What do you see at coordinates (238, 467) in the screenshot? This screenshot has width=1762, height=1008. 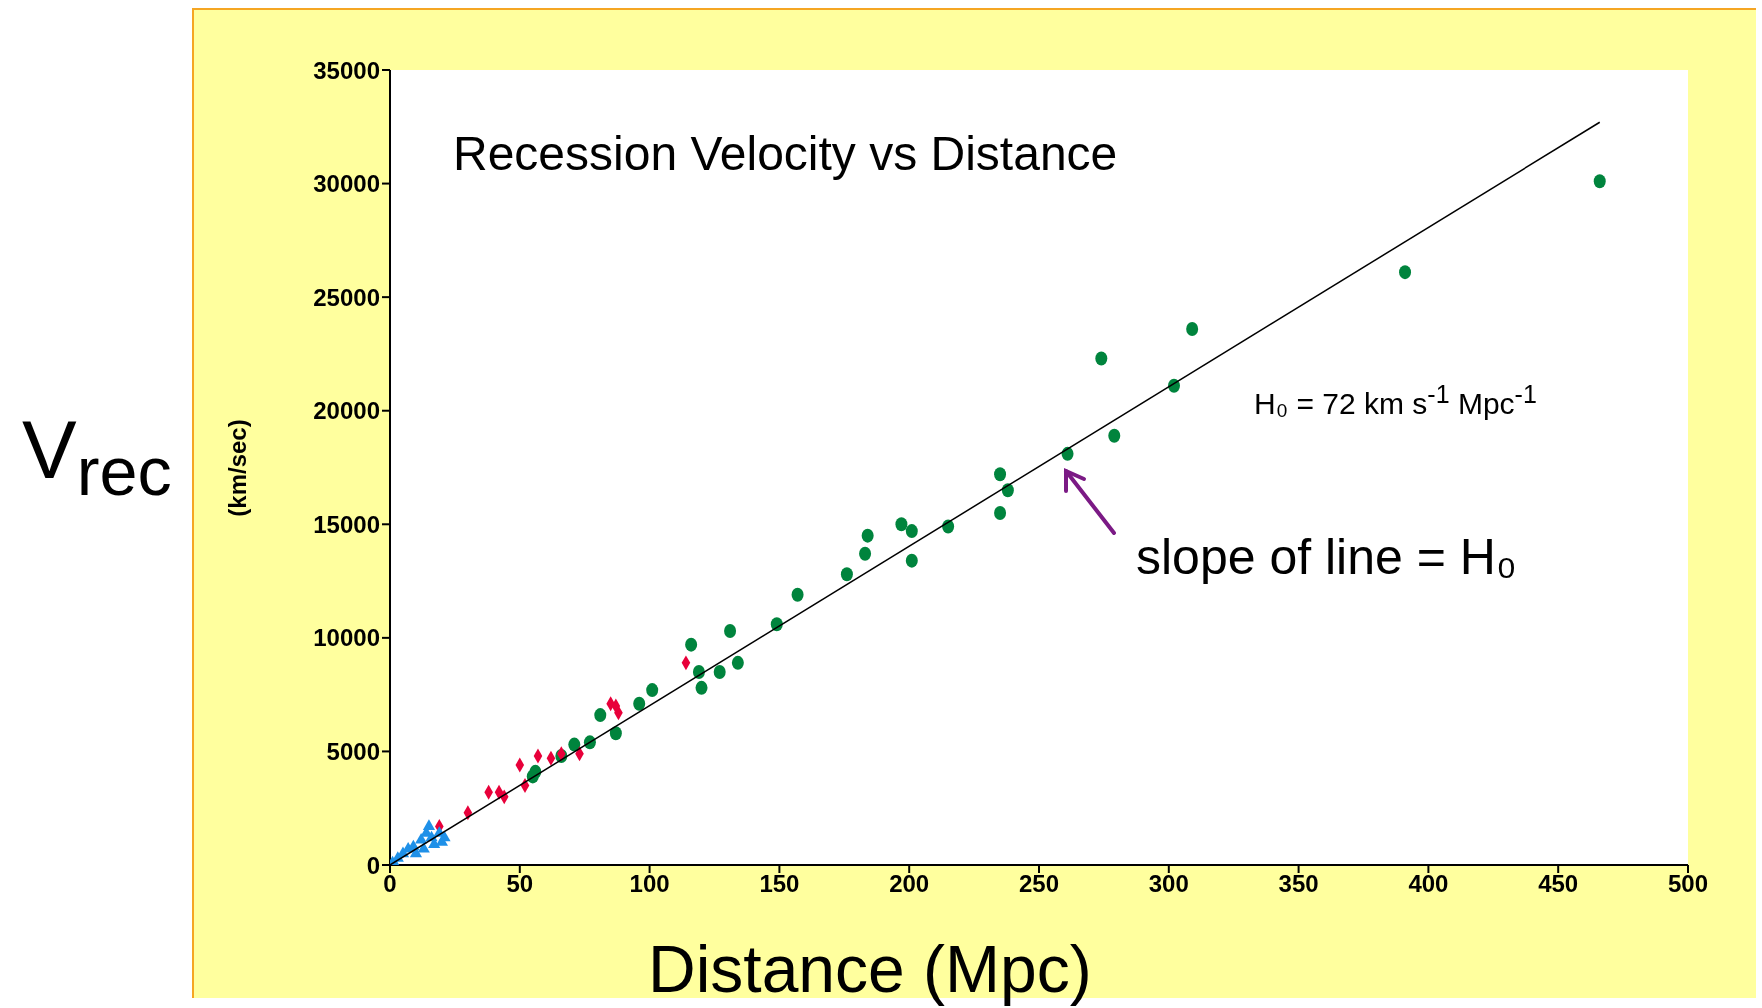 I see `y-axis-title: (km/sec)` at bounding box center [238, 467].